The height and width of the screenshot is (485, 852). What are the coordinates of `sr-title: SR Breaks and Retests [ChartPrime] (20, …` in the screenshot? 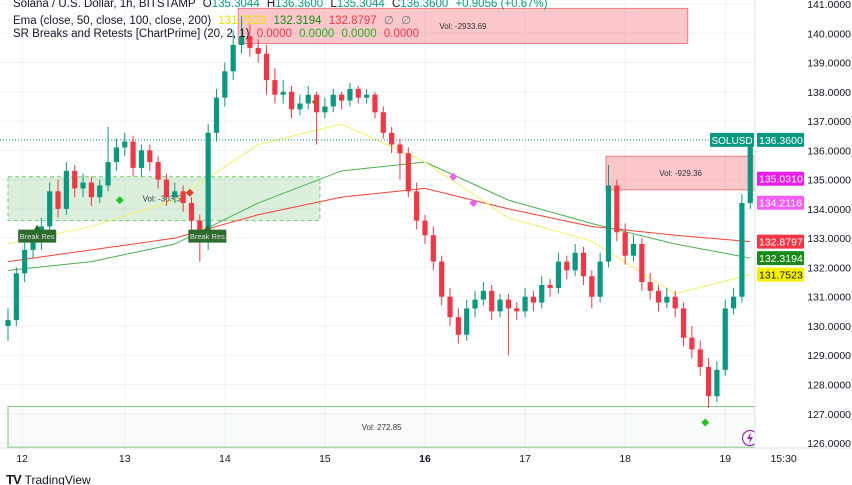 It's located at (131, 34).